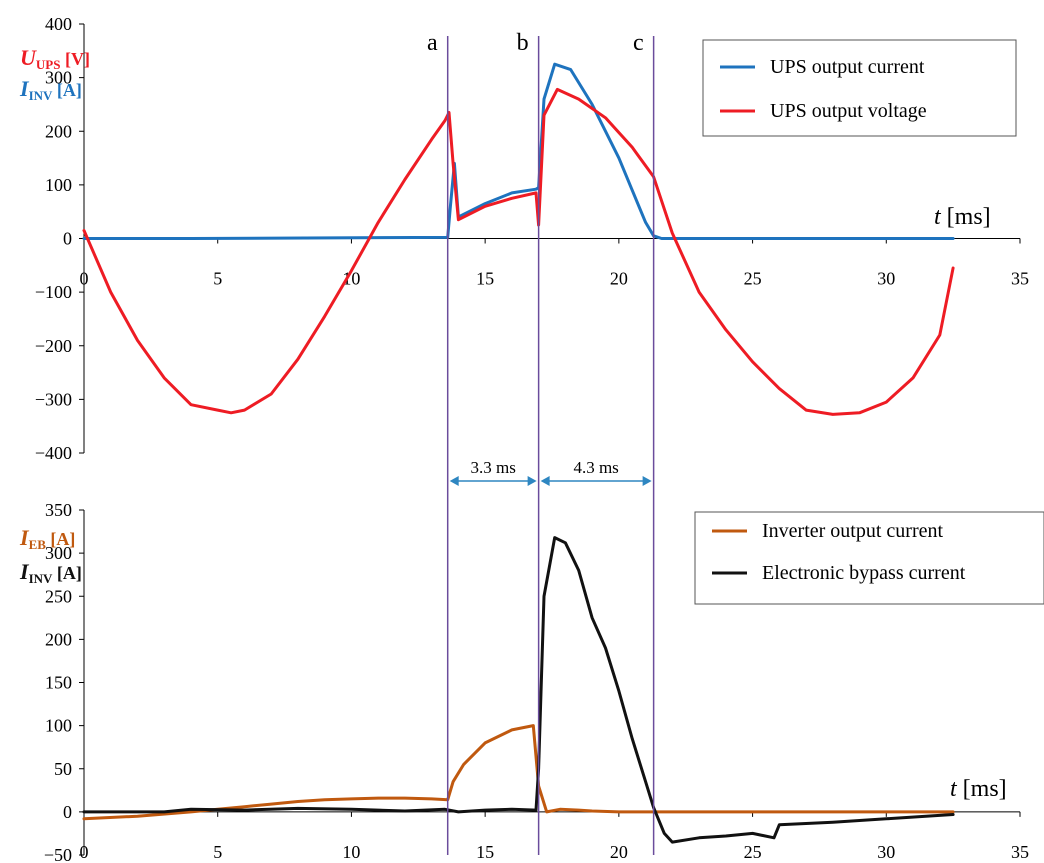 This screenshot has height=863, width=1044. What do you see at coordinates (638, 43) in the screenshot?
I see `marker-label-c: c` at bounding box center [638, 43].